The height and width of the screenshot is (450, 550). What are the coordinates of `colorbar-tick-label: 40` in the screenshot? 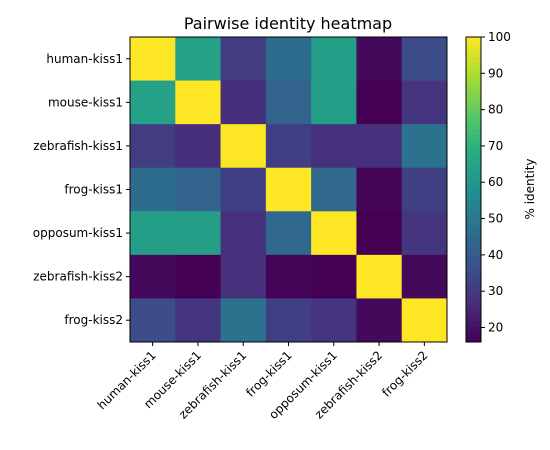 It's located at (495, 255).